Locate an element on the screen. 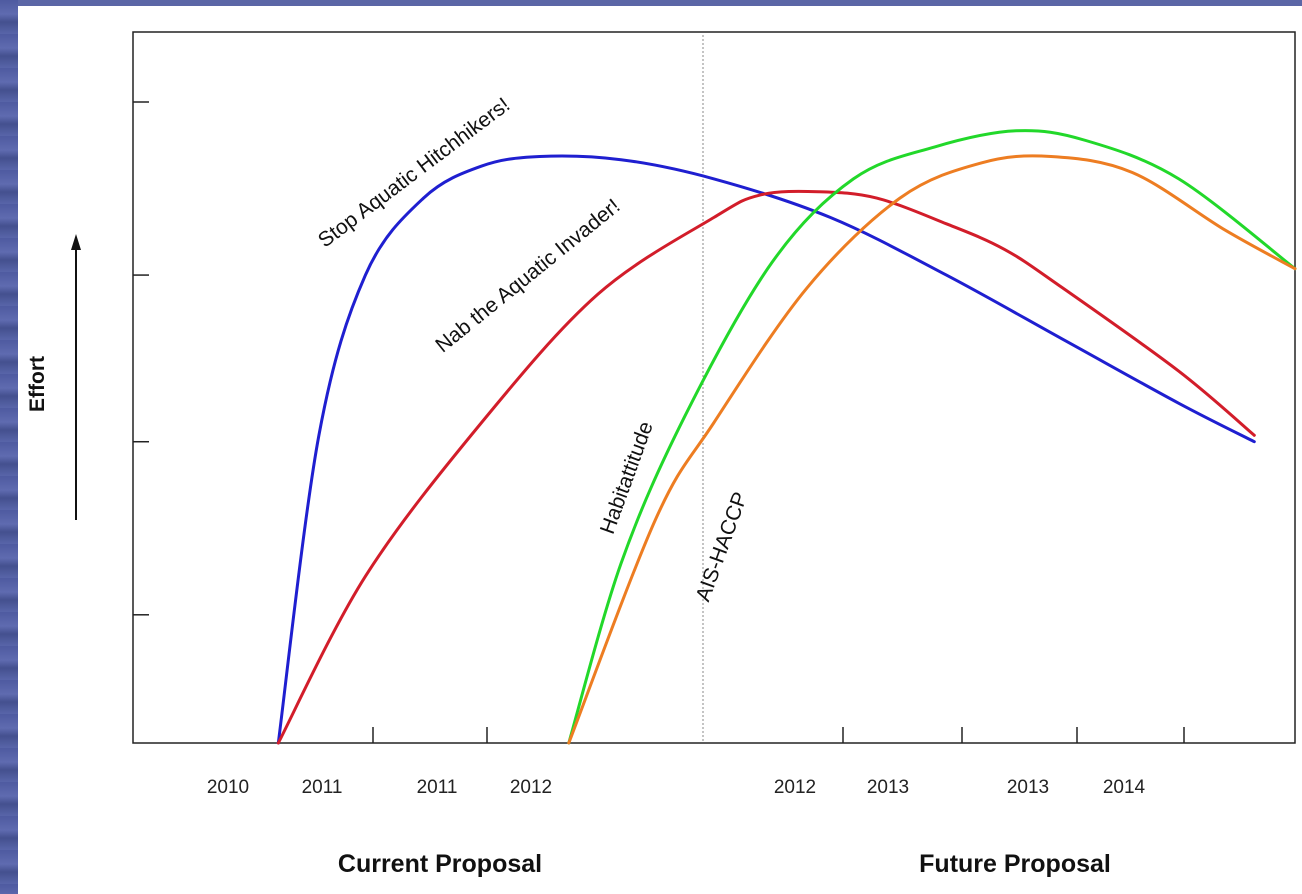 The width and height of the screenshot is (1302, 894). x-tick-label-0: 2010 is located at coordinates (228, 787).